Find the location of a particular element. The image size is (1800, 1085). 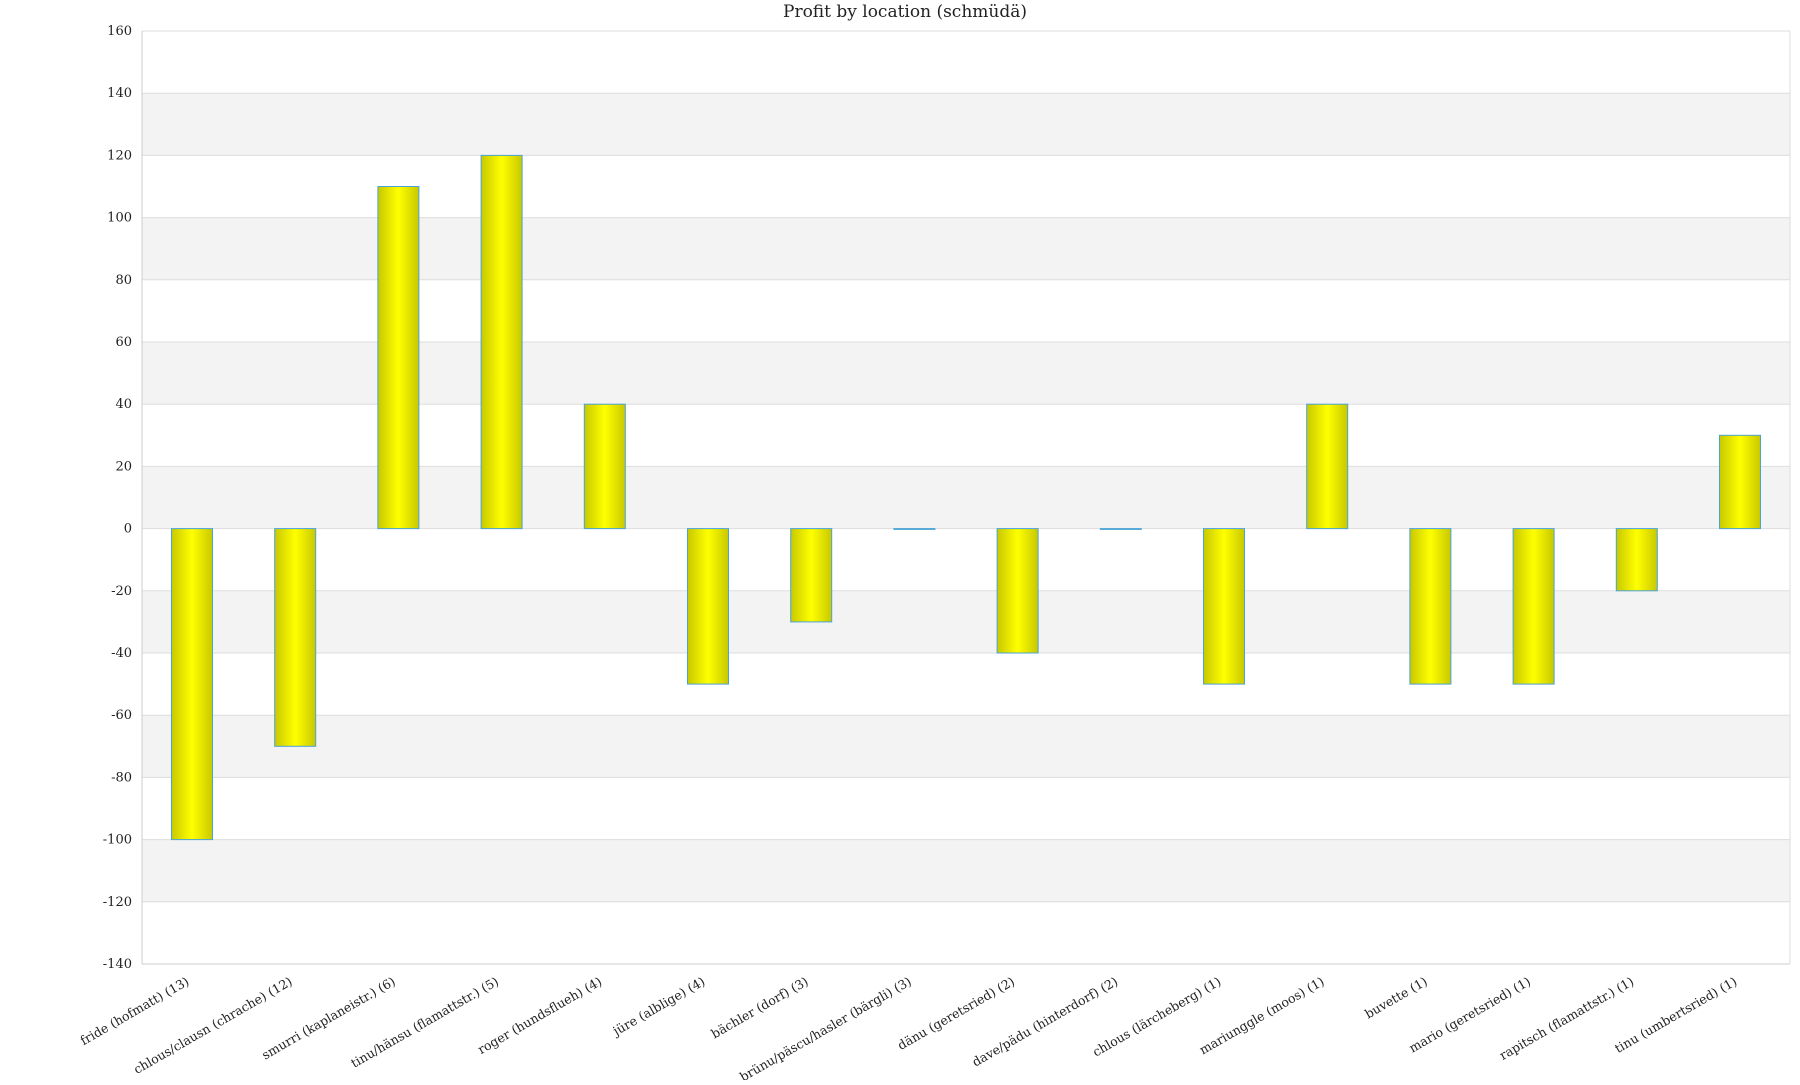

y-tick-label: -140 is located at coordinates (117, 964).